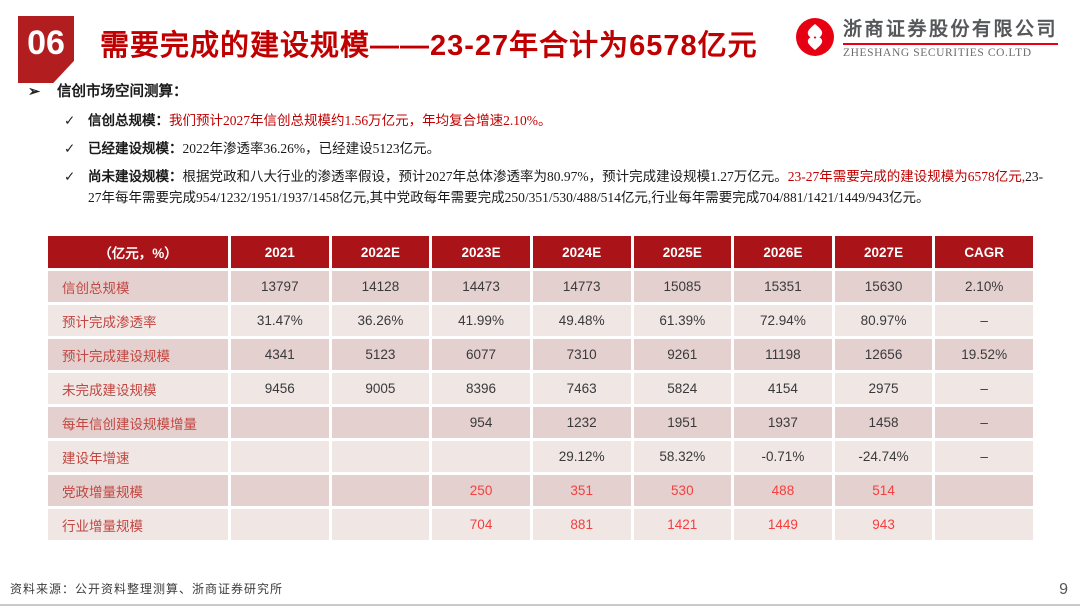  Describe the element at coordinates (530, 90) in the screenshot. I see `bullet-heading: ➢ 信创市场空间测算：` at that location.